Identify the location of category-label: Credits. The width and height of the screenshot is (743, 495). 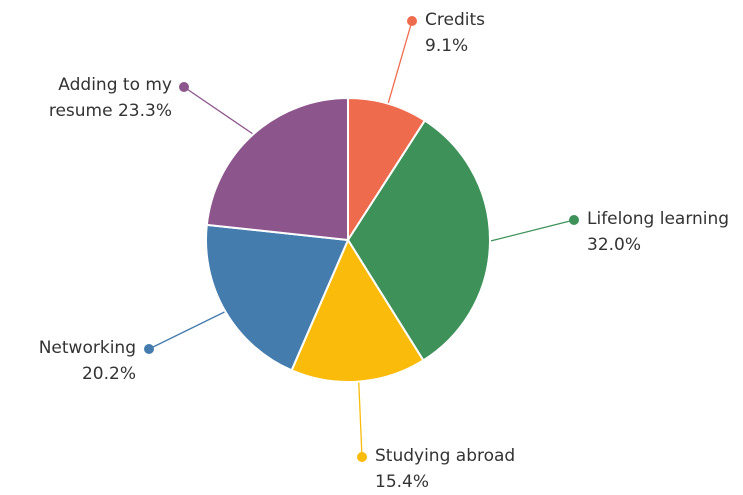
(455, 20).